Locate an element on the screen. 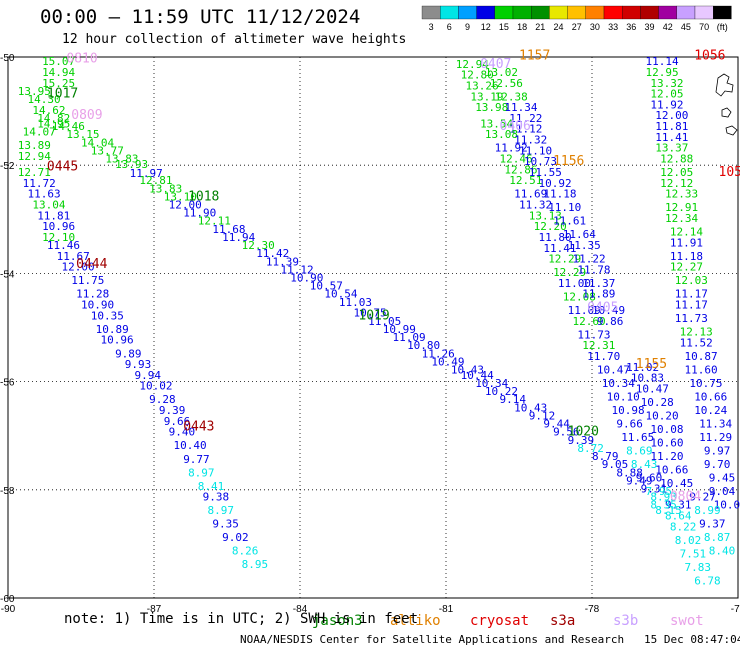 This screenshot has width=740, height=650. colorbar-label: 45 is located at coordinates (686, 27).